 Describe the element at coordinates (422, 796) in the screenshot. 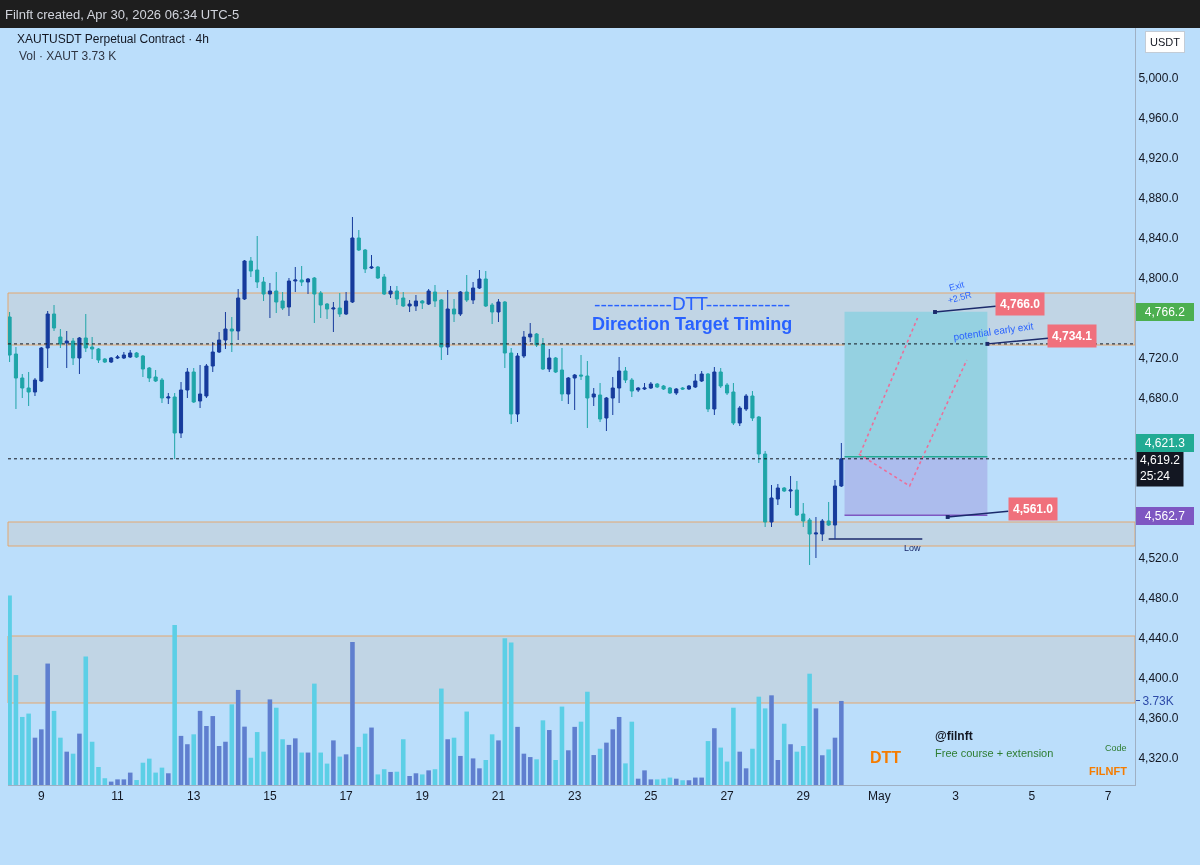

I see `x-tick-label: 19` at that location.